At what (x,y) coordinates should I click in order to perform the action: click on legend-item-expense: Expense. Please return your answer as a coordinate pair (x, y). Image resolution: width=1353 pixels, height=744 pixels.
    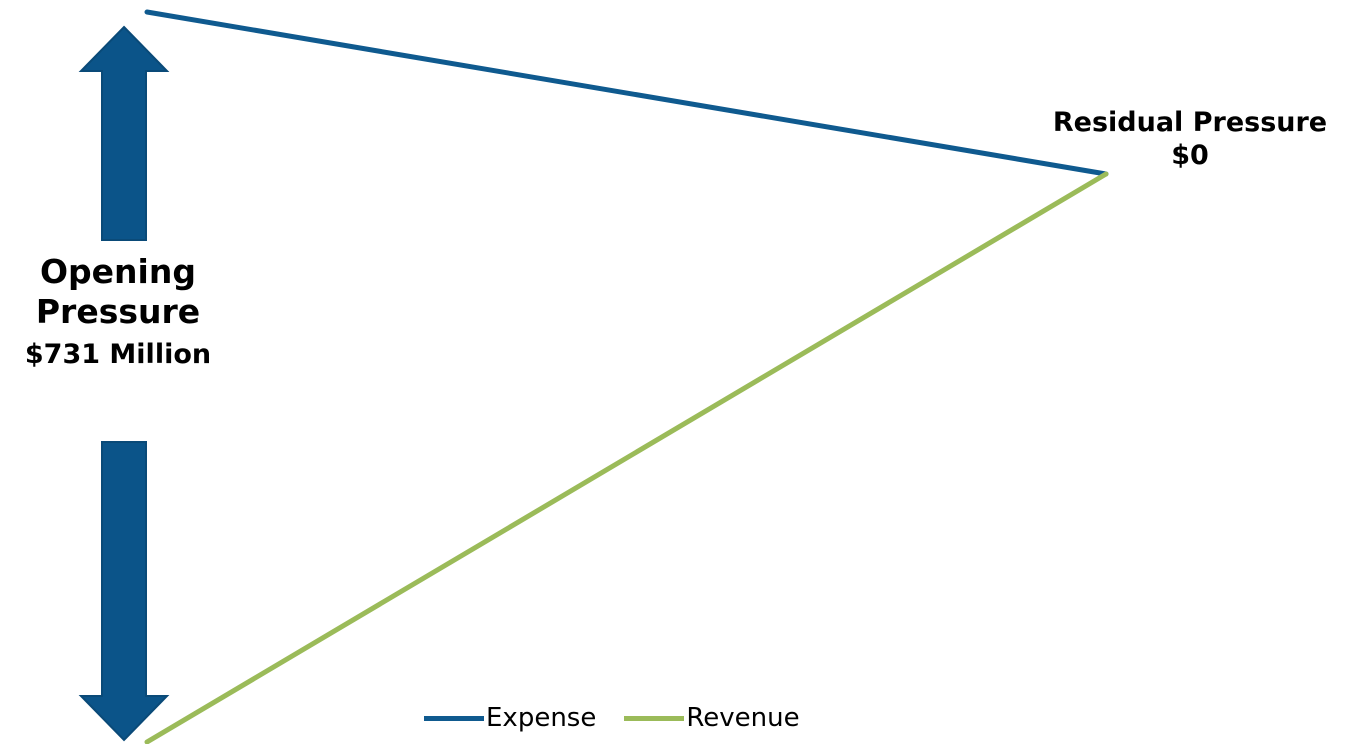
    Looking at the image, I should click on (510, 718).